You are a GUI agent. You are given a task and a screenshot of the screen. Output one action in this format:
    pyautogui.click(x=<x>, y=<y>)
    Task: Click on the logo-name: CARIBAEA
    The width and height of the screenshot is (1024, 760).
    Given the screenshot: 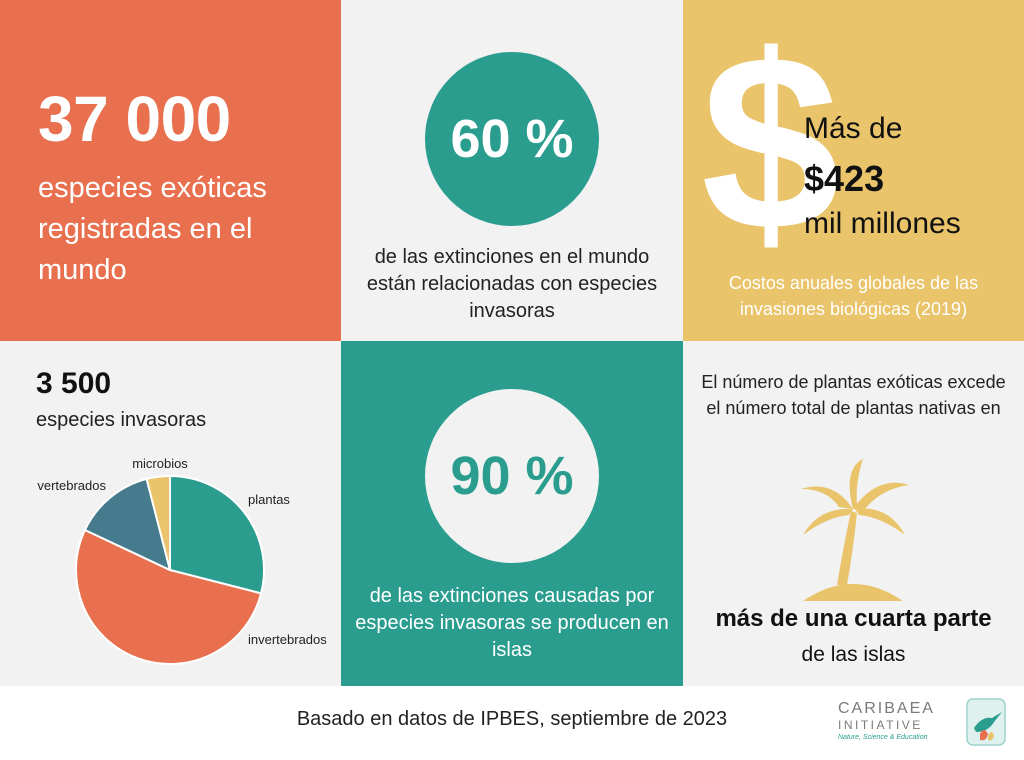 What is the action you would take?
    pyautogui.click(x=886, y=708)
    